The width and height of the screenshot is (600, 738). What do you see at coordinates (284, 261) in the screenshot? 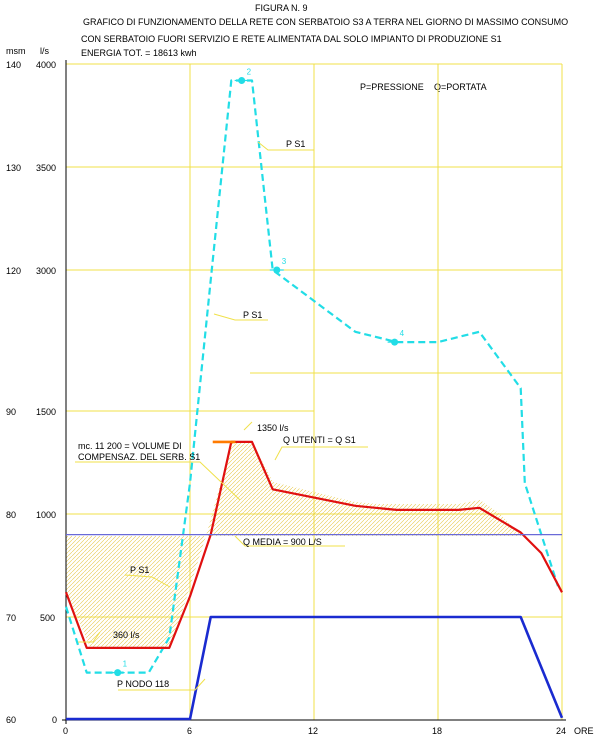
I see `point-label-3: 3` at bounding box center [284, 261].